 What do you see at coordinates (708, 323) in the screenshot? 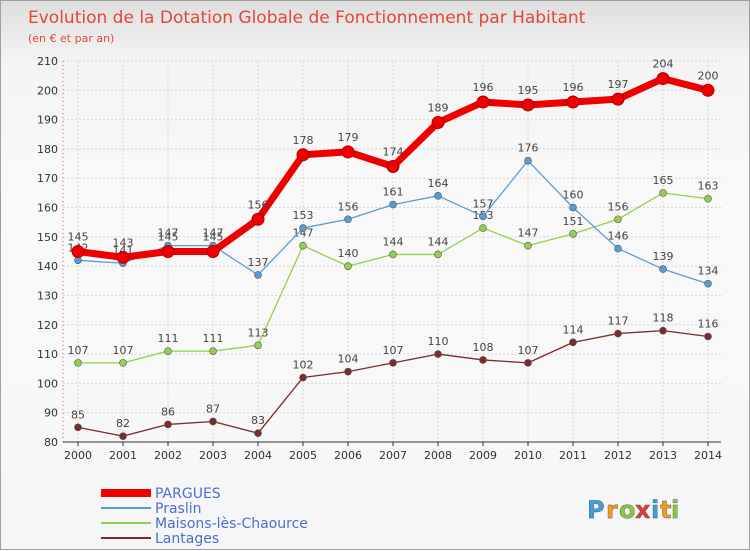
I see `data-label: 116` at bounding box center [708, 323].